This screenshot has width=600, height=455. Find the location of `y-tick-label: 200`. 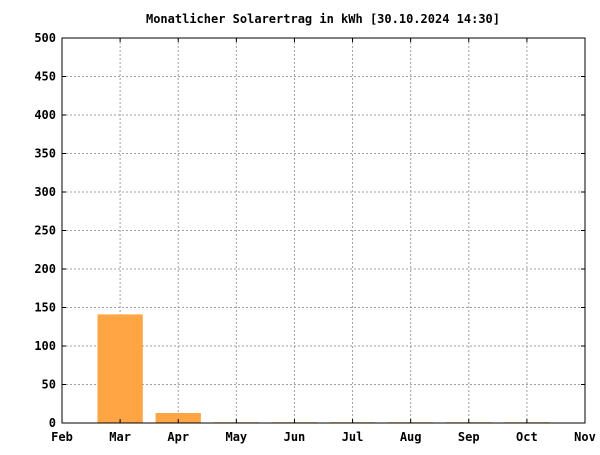

y-tick-label: 200 is located at coordinates (45, 269).